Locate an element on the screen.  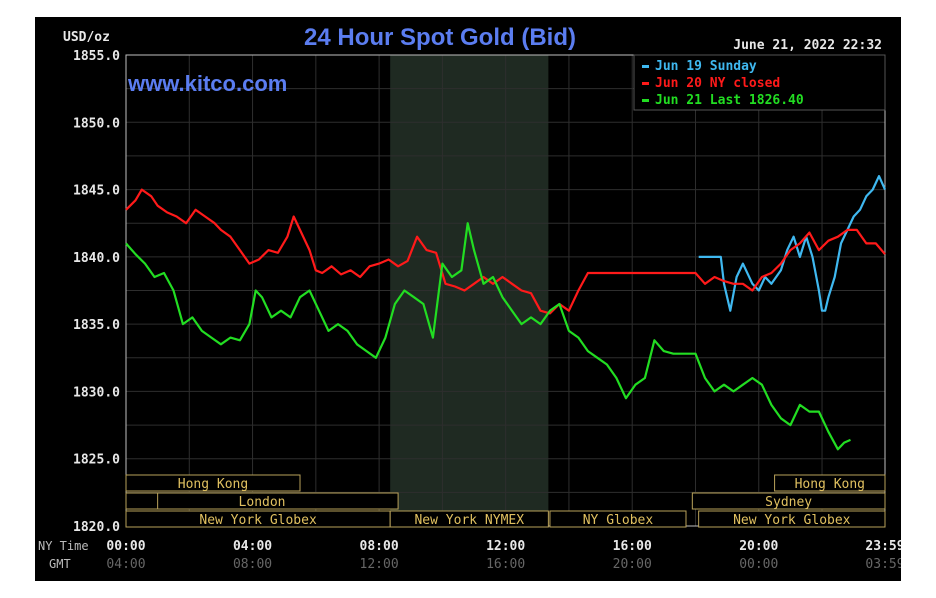
legend-box is located at coordinates (759, 82).